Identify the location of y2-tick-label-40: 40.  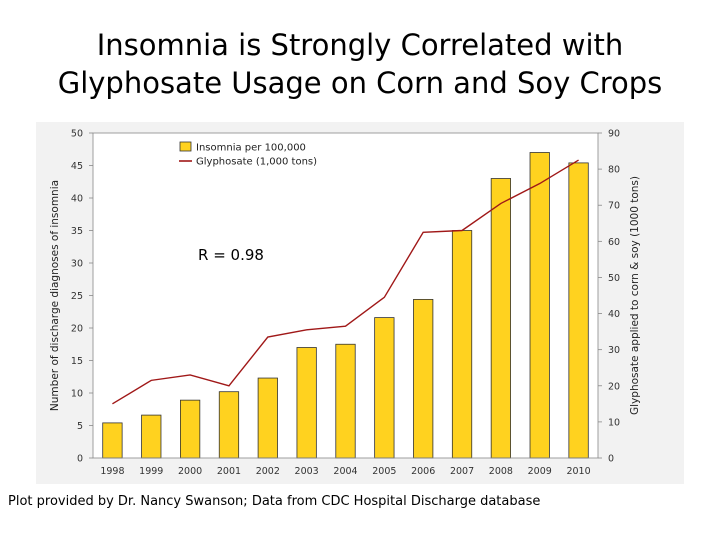
(614, 314).